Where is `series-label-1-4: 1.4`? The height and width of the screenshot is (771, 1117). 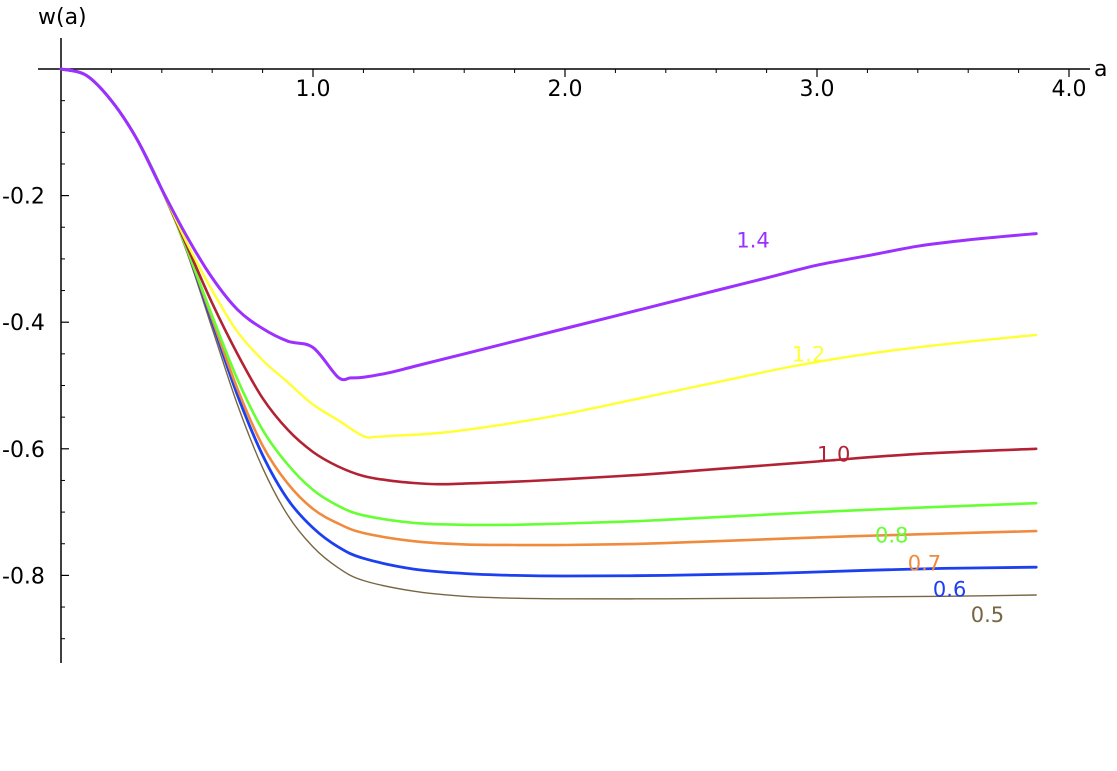
series-label-1-4: 1.4 is located at coordinates (752, 241).